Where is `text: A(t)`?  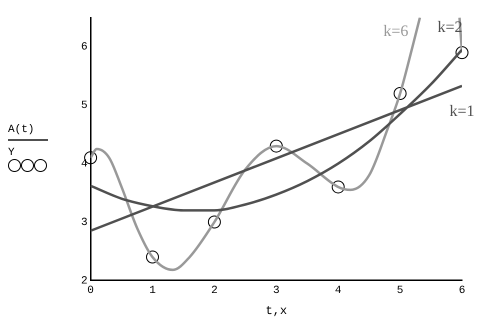
text: A(t) is located at coordinates (22, 130).